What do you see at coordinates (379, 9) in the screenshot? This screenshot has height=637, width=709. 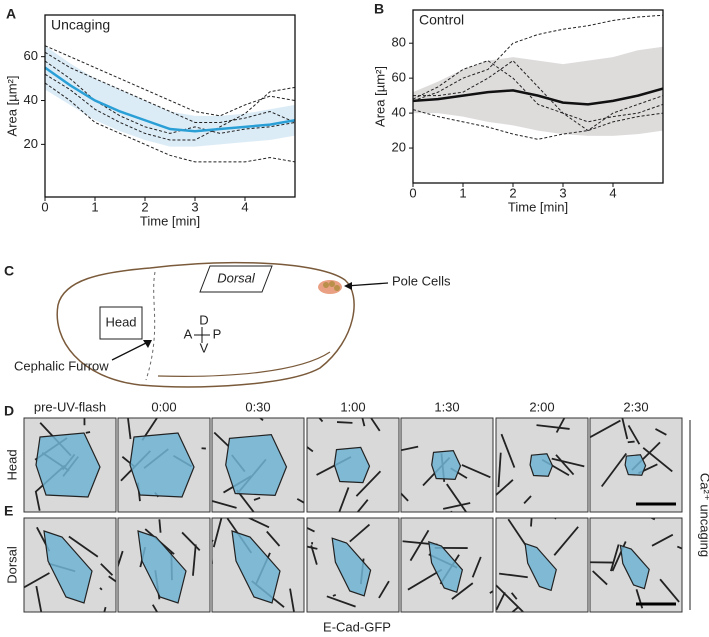 I see `panel-label: B` at bounding box center [379, 9].